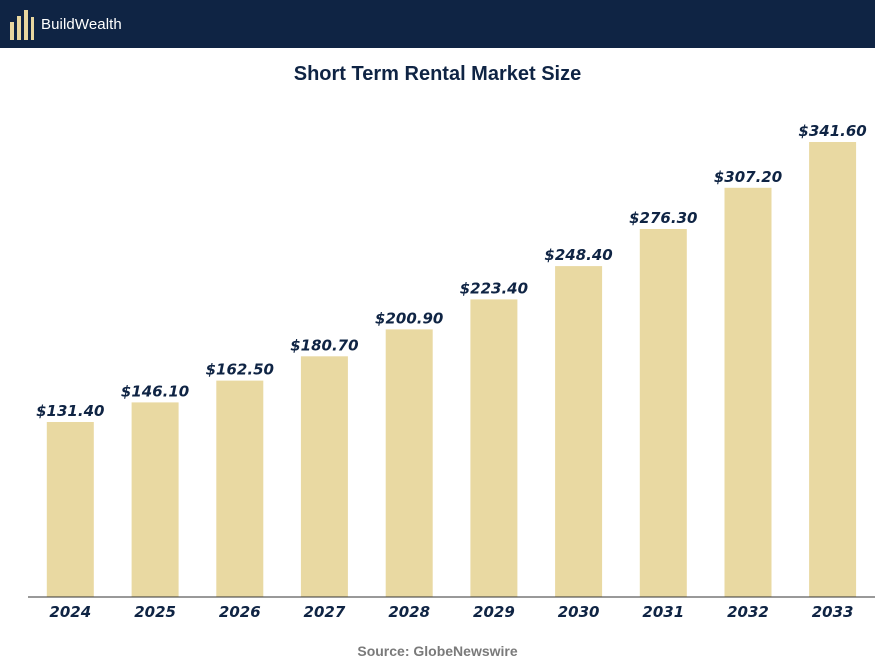 The image size is (875, 664). Describe the element at coordinates (494, 288) in the screenshot. I see `value-label-2029: $223.40` at that location.